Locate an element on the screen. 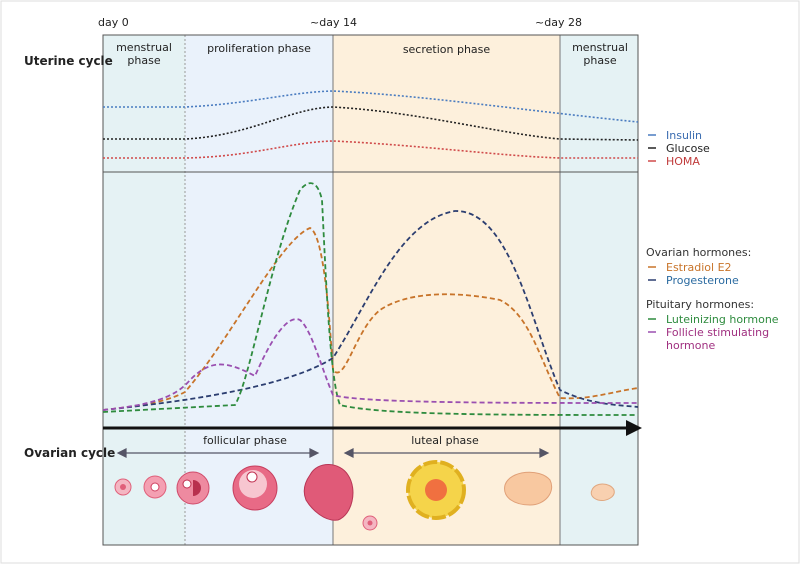 This screenshot has height=564, width=800. corpus-albicans is located at coordinates (602, 492).